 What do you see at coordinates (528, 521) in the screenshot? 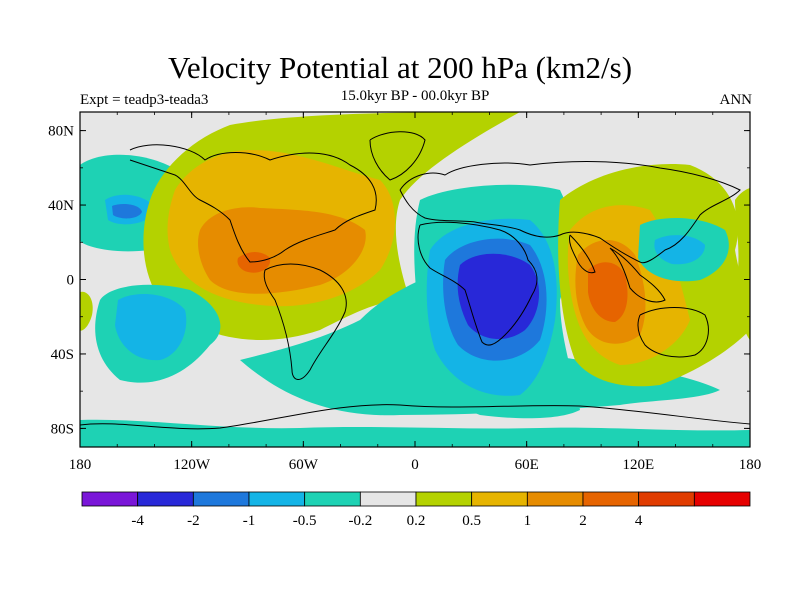
I see `colorbar-label: 1` at bounding box center [528, 521].